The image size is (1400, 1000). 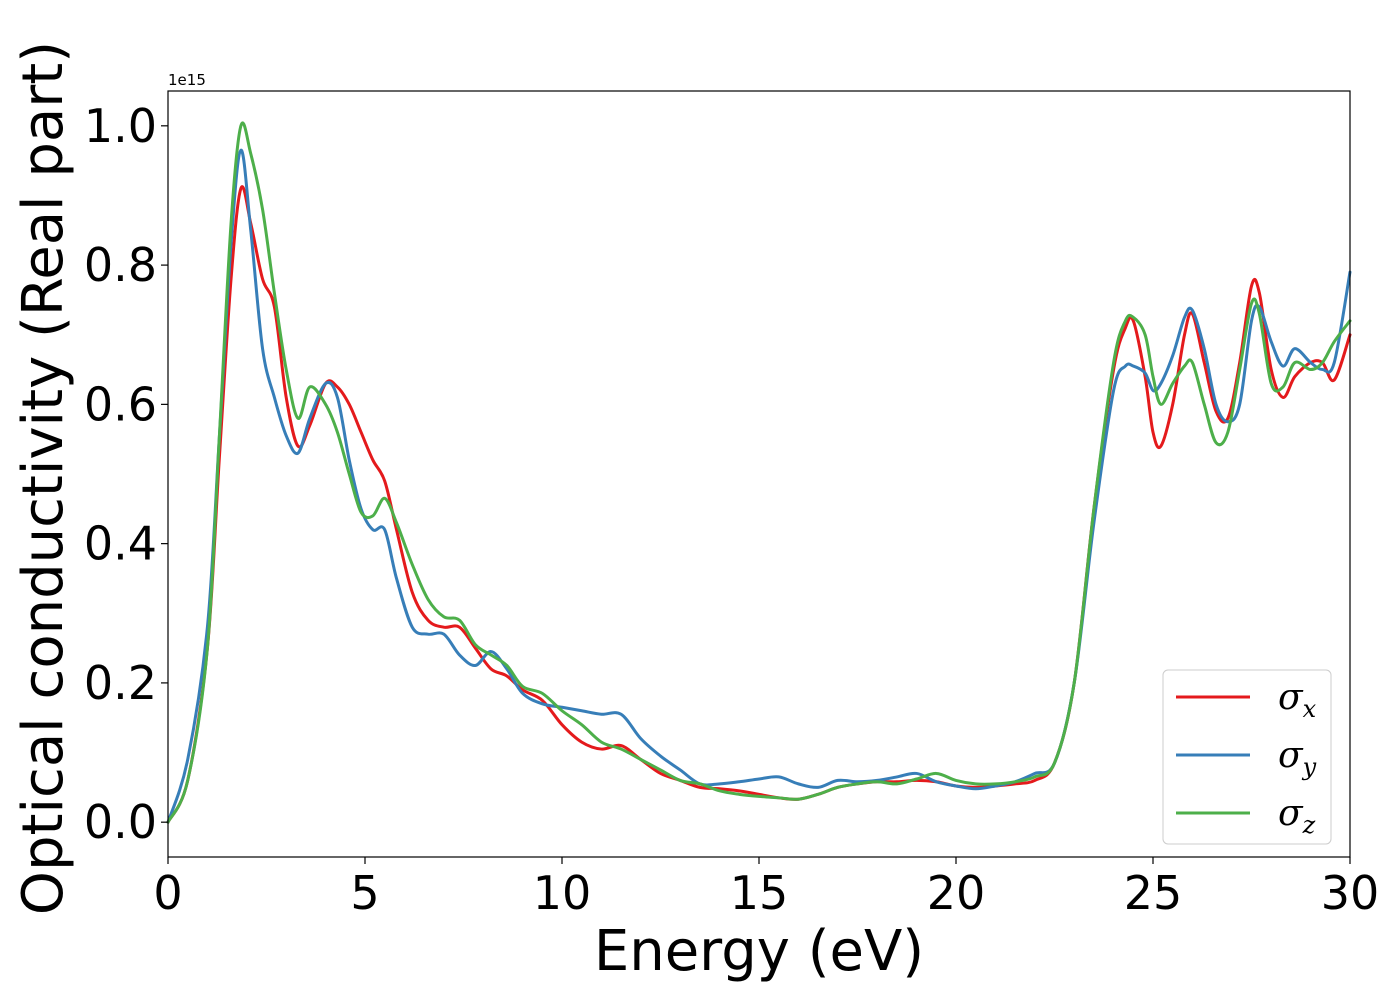 I want to click on y-tick-label: 0.2, so click(x=120, y=683).